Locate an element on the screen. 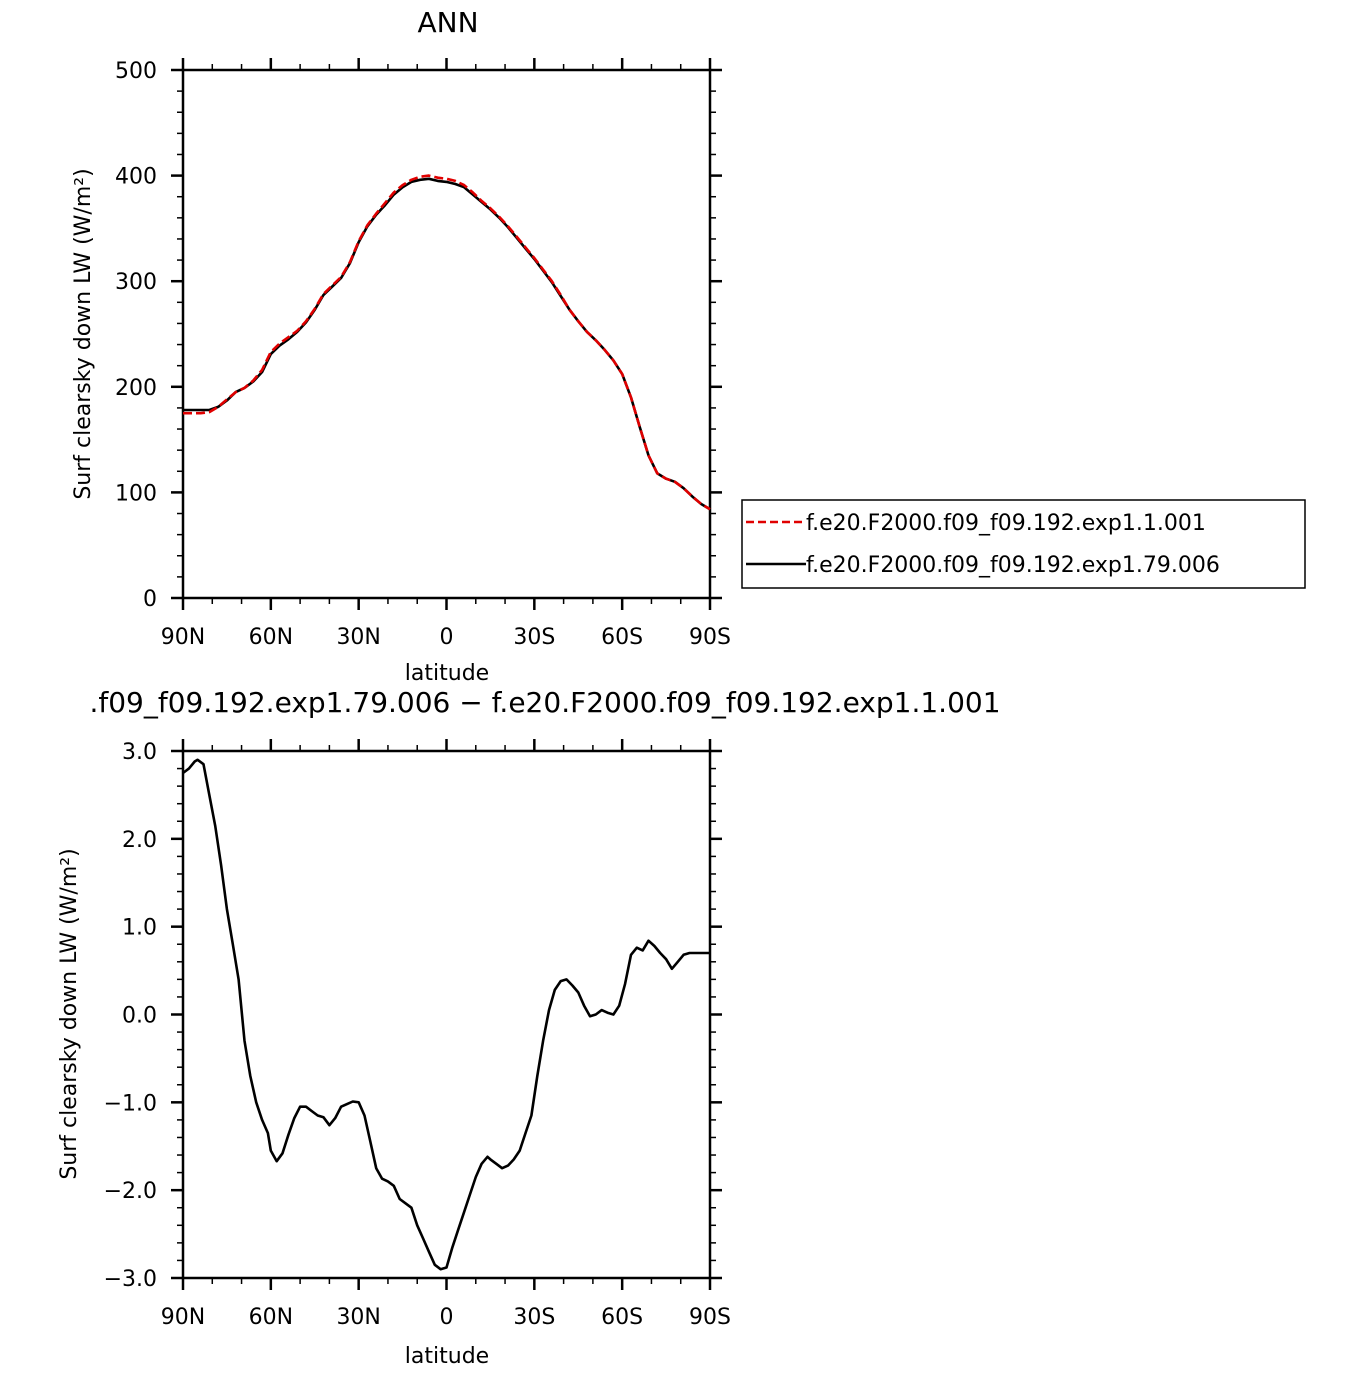 The height and width of the screenshot is (1374, 1372). bottom-x-tick-label: 90N is located at coordinates (183, 1317).